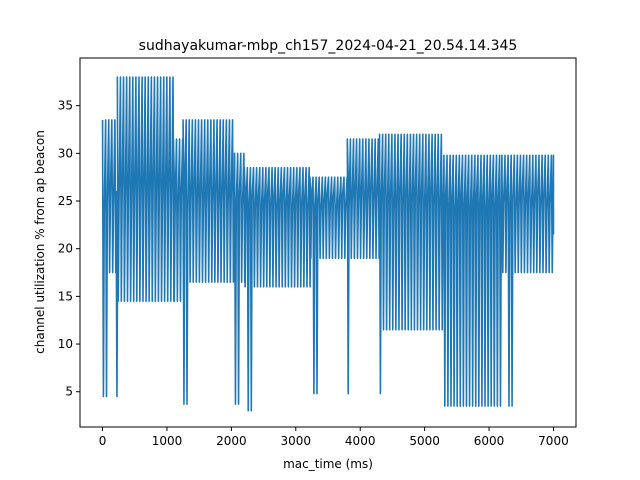 This screenshot has width=640, height=480. I want to click on x-tick-label: 5000, so click(424, 441).